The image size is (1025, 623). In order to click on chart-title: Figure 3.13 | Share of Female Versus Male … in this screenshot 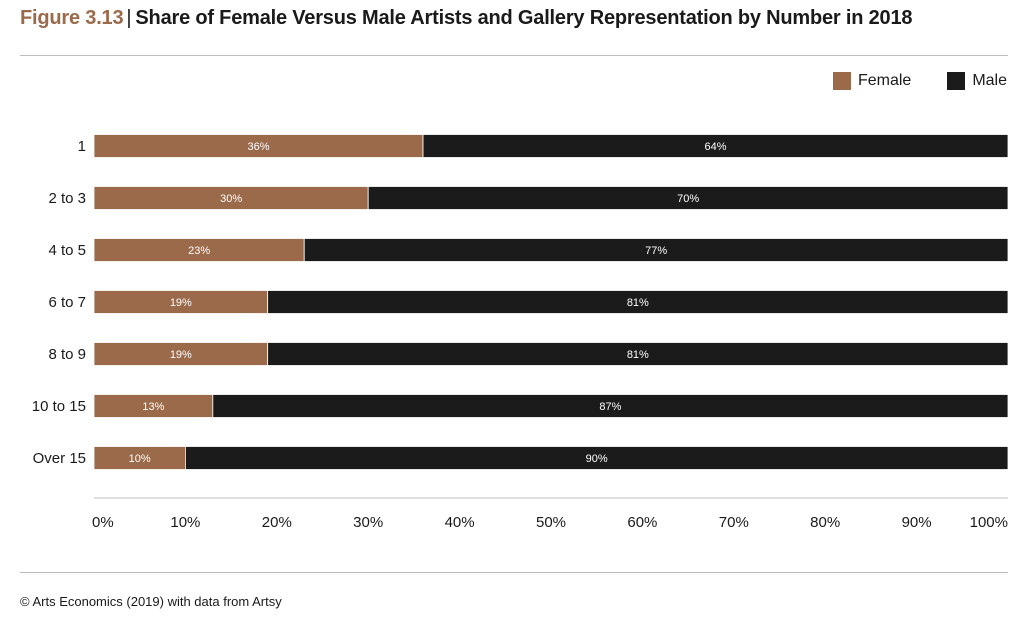, I will do `click(466, 18)`.